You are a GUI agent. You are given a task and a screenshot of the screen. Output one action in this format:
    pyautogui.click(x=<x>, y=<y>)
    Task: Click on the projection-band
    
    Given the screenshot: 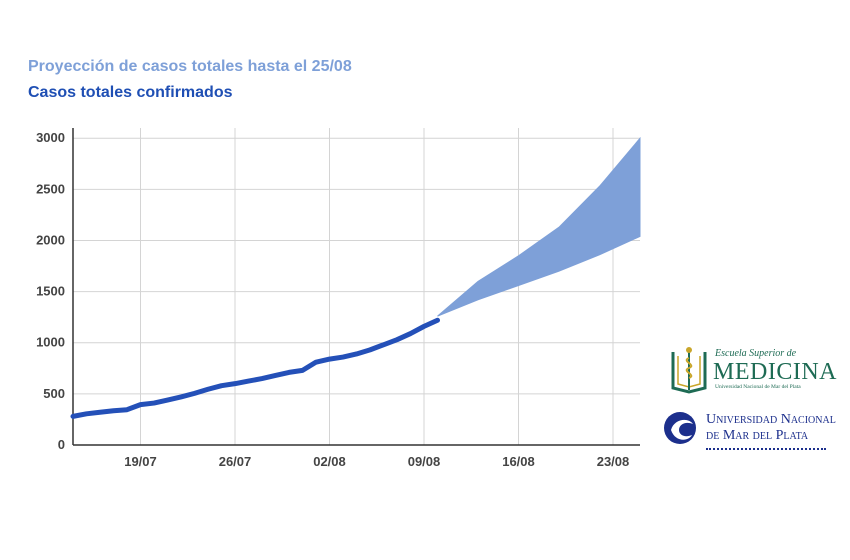 What is the action you would take?
    pyautogui.click(x=539, y=226)
    